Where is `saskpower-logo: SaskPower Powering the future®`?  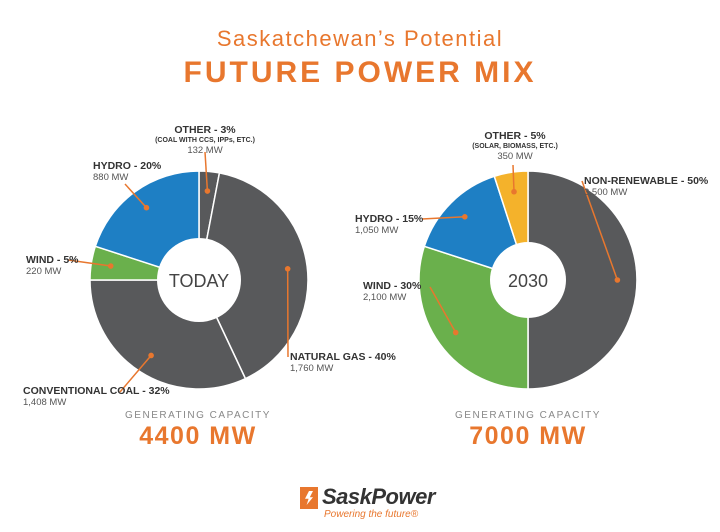
saskpower-logo: SaskPower Powering the future® is located at coordinates (380, 504).